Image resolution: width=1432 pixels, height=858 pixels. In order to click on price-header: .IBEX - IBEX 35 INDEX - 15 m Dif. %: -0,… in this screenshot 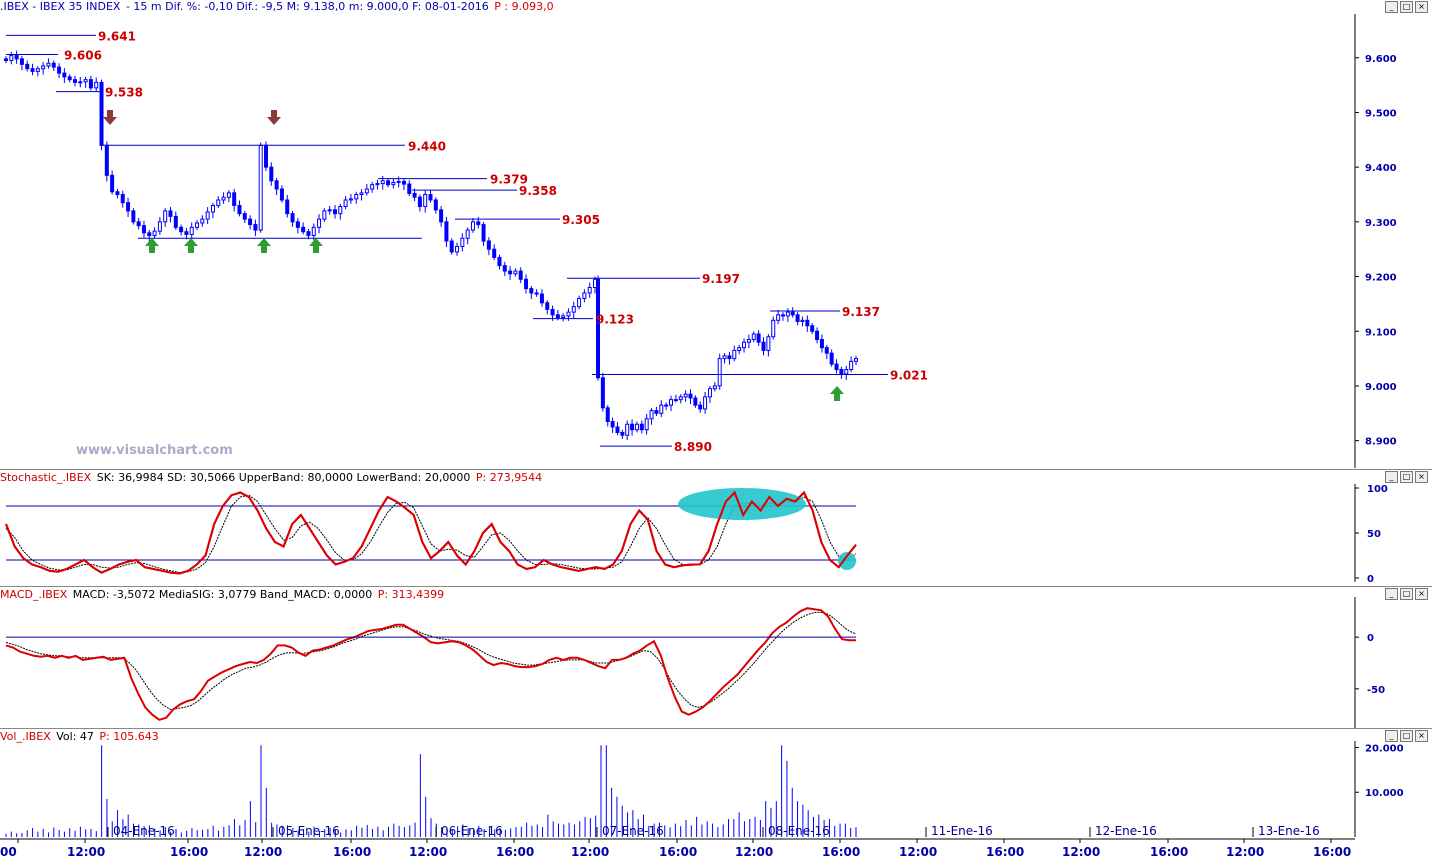, I will do `click(716, 7)`.